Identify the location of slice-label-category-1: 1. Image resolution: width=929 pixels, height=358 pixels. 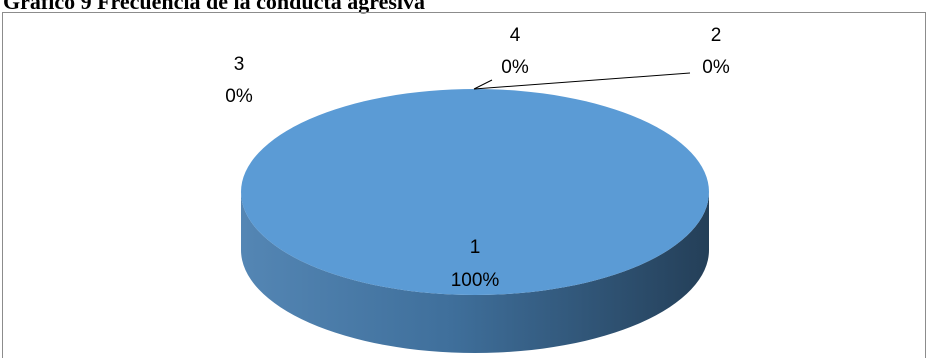
(475, 247).